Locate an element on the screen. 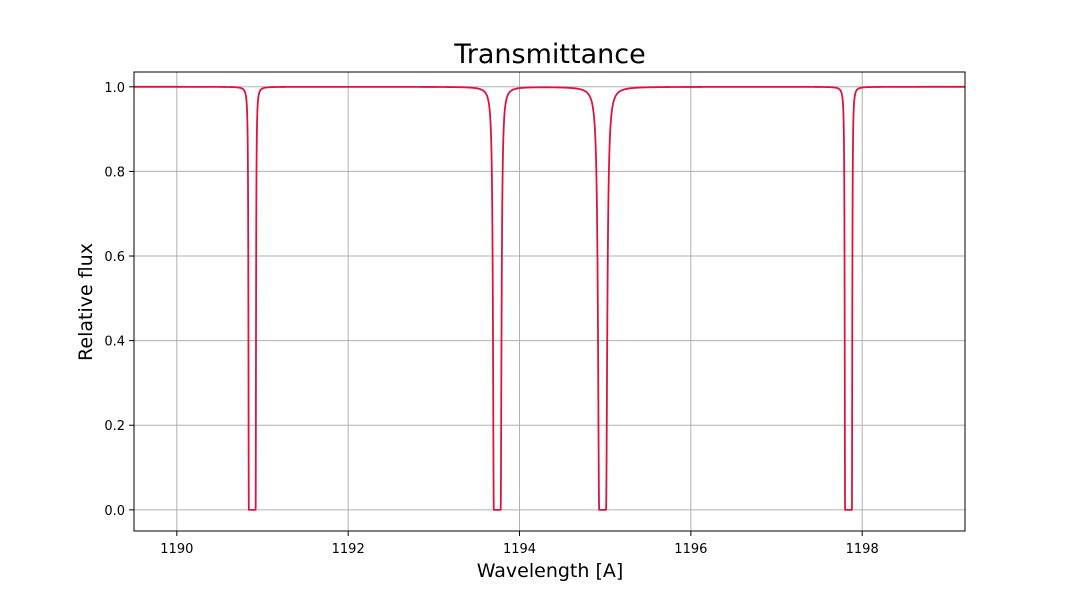 The image size is (1072, 602). y-tick-label: 0.0 is located at coordinates (114, 511).